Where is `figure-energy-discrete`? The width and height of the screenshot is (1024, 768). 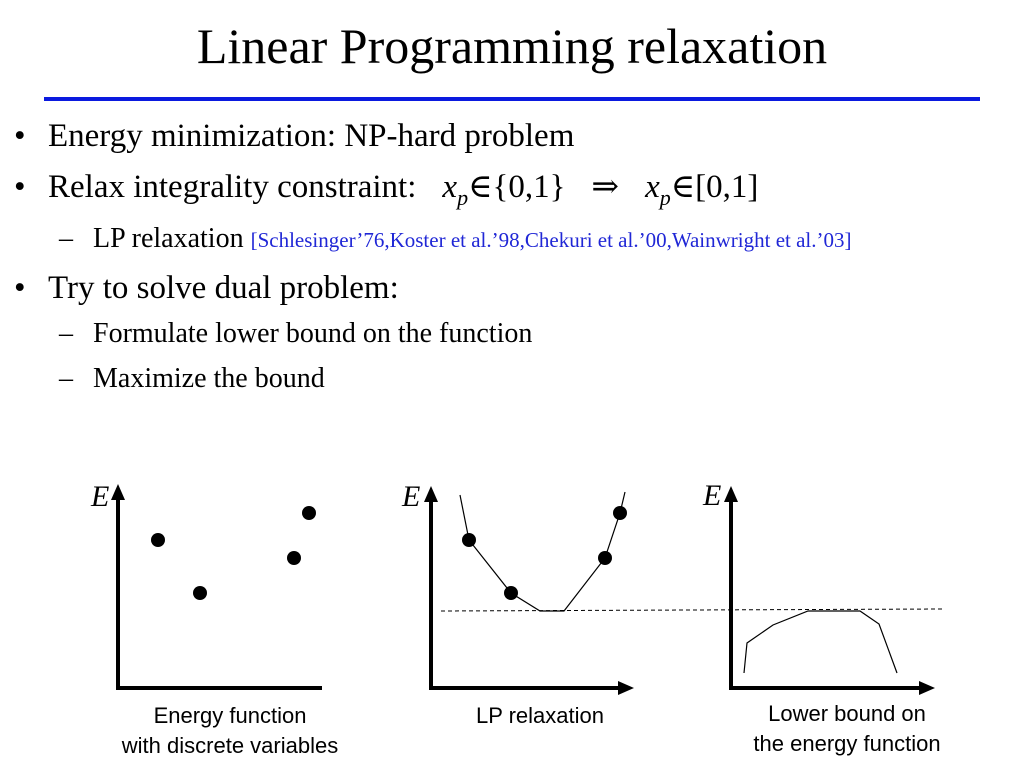
figure-energy-discrete is located at coordinates (216, 587).